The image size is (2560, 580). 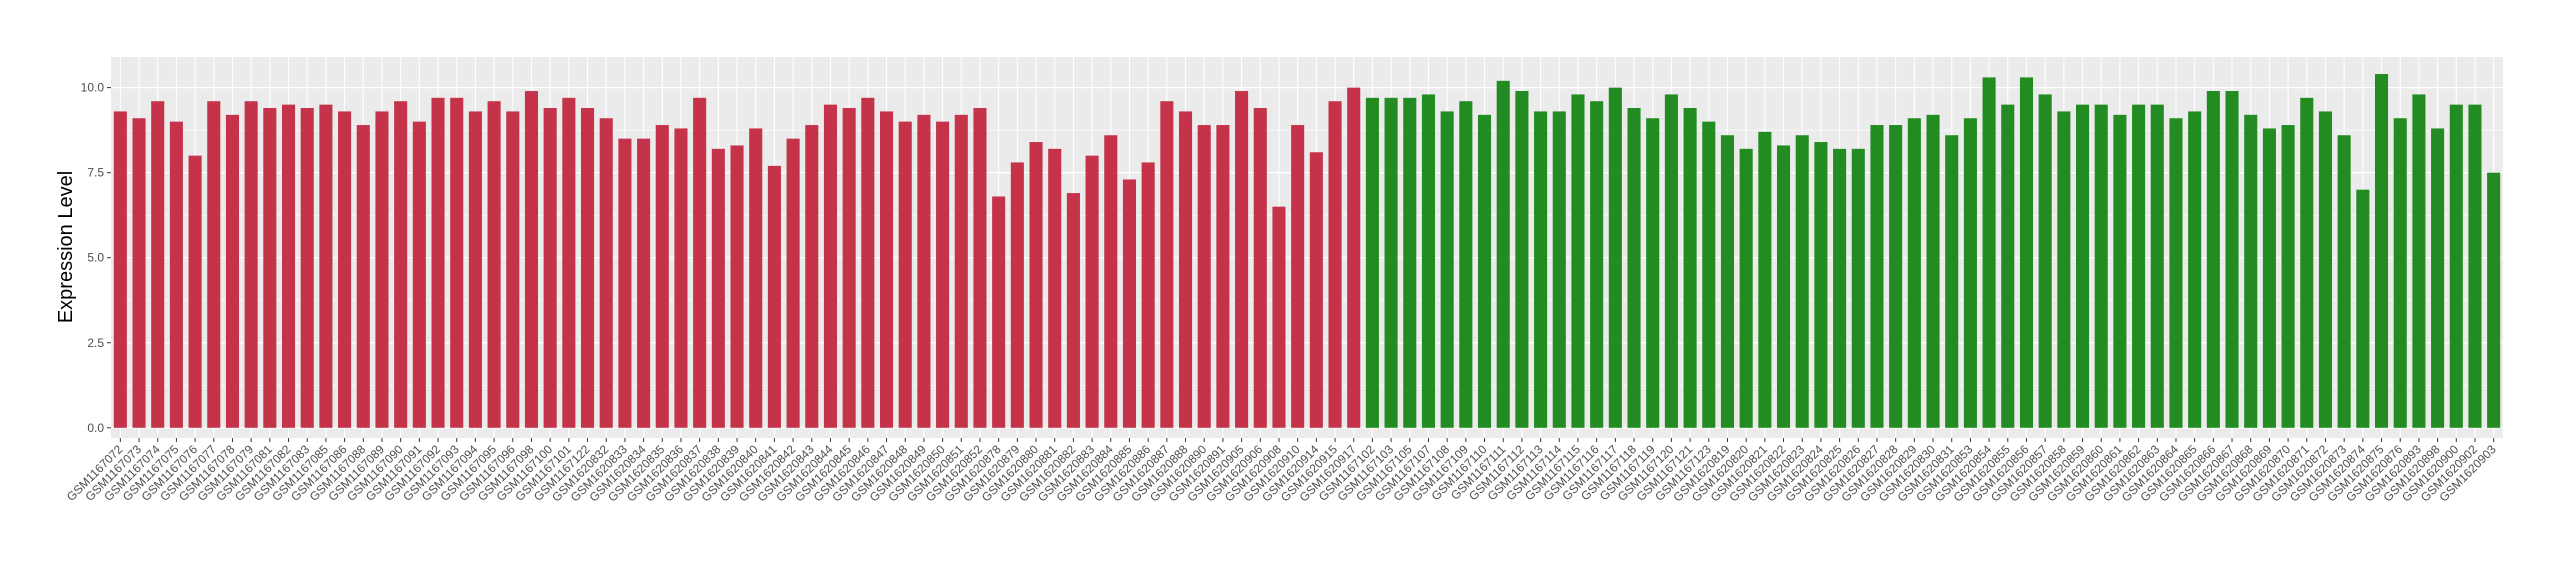 I want to click on y-tick-label: 0.0, so click(x=95, y=428).